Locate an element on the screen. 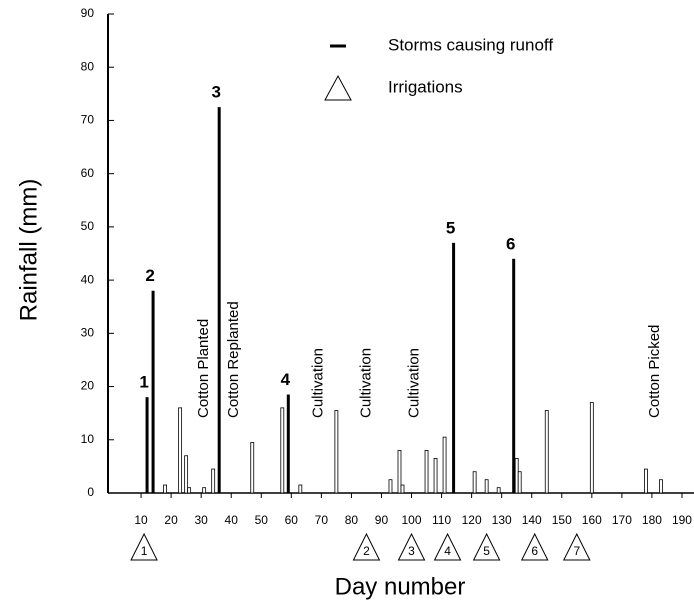 The height and width of the screenshot is (609, 694). x-tick-label: 130 is located at coordinates (502, 520).